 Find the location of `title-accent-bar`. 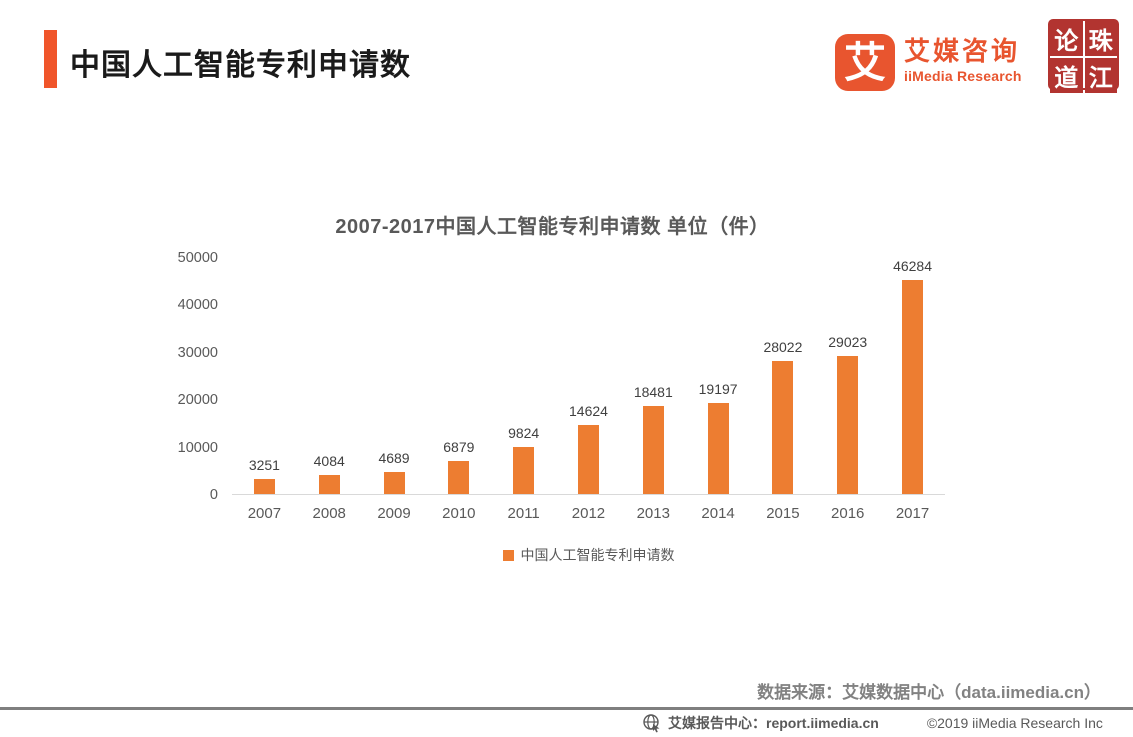

title-accent-bar is located at coordinates (50, 59).